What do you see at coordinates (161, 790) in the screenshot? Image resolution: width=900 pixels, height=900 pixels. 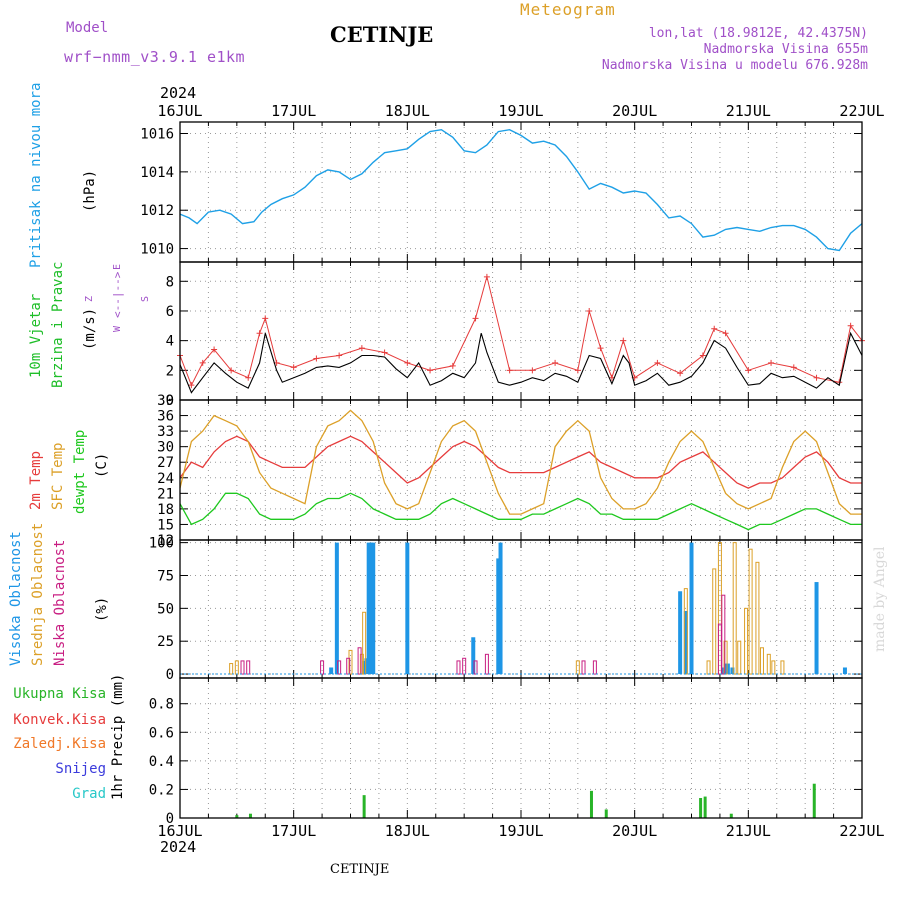 I see `y-tick-label: 0.2` at bounding box center [161, 790].